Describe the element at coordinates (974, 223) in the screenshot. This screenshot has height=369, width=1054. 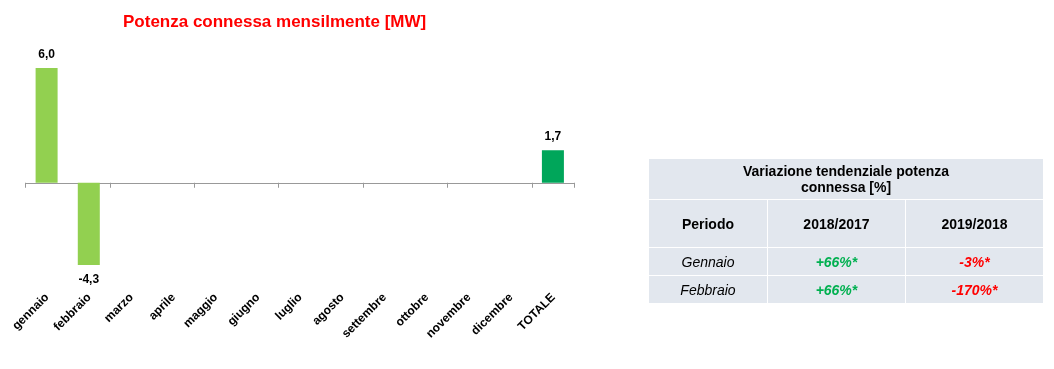
I see `text: 2019/2018` at that location.